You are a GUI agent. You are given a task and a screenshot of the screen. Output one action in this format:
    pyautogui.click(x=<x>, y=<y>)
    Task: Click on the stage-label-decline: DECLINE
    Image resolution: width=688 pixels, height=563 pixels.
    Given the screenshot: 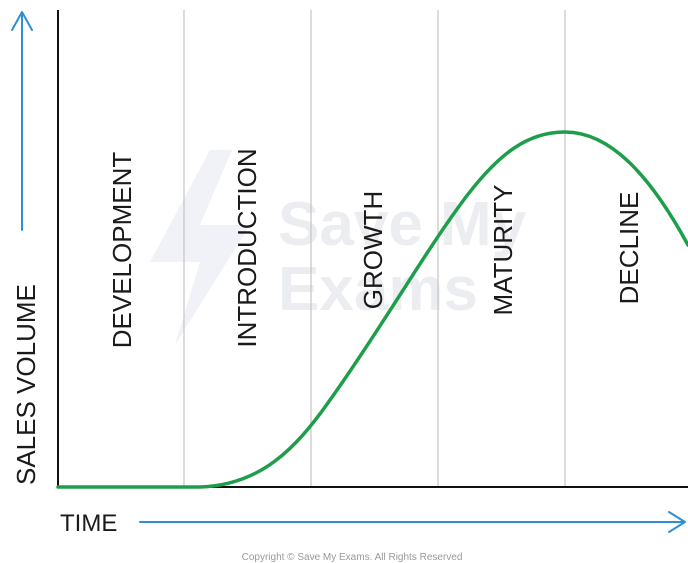 What is the action you would take?
    pyautogui.click(x=629, y=248)
    